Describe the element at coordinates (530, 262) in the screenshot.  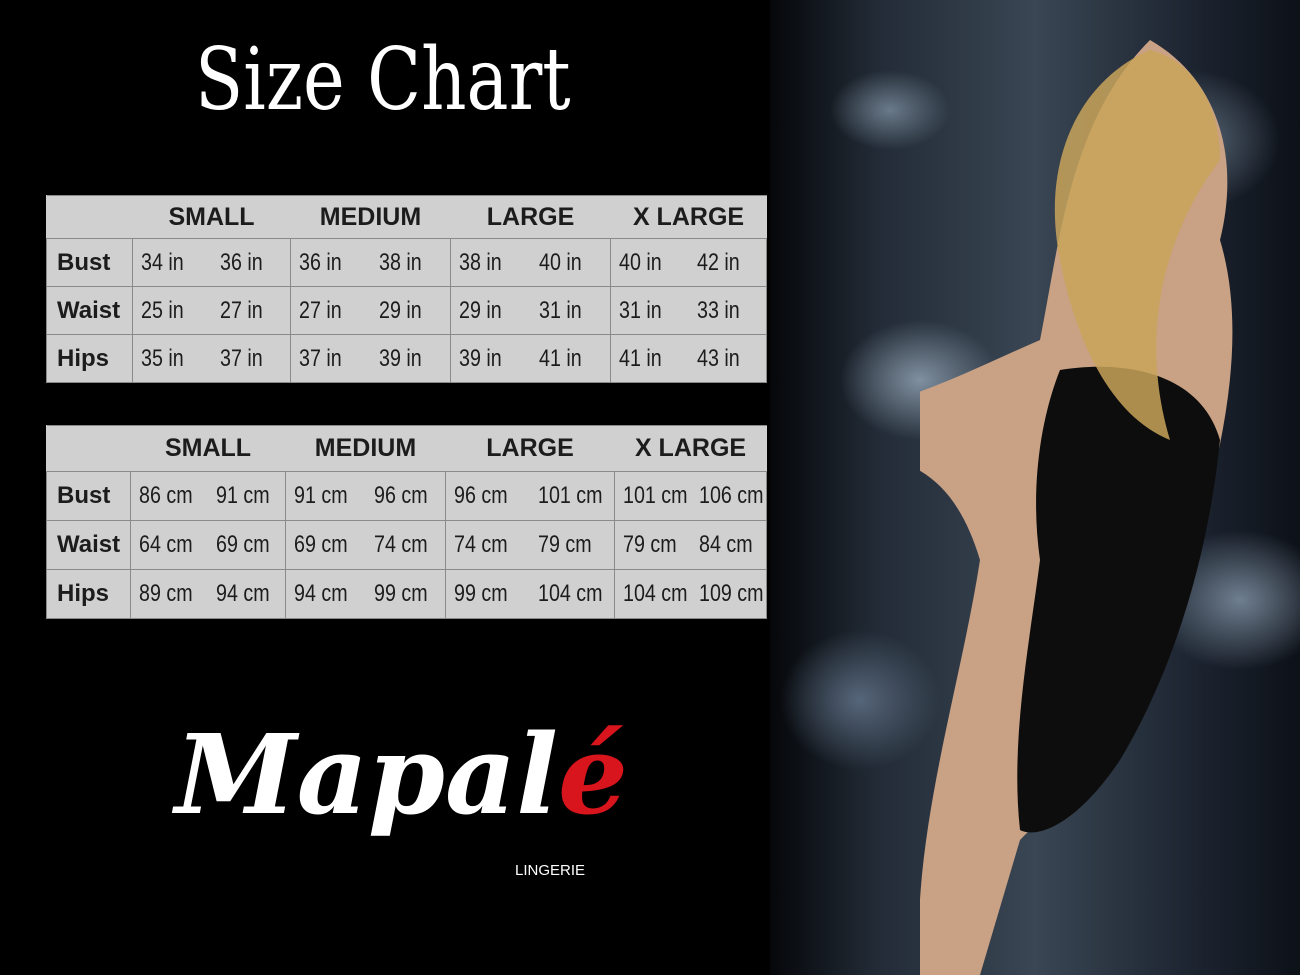
I see `size-cell: 38 in 40 in` at that location.